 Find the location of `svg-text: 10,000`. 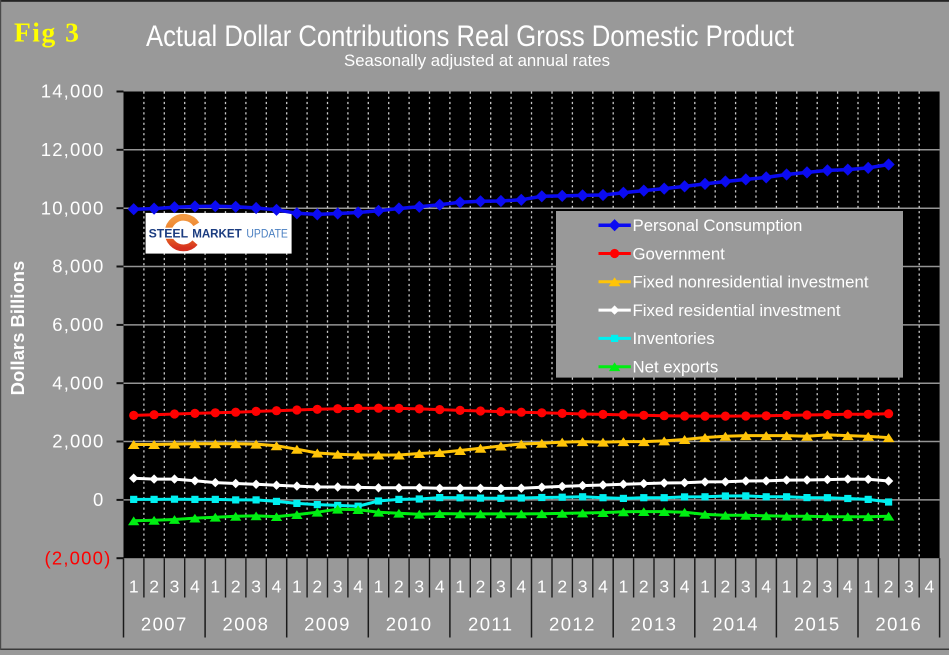

svg-text: 10,000 is located at coordinates (73, 207).